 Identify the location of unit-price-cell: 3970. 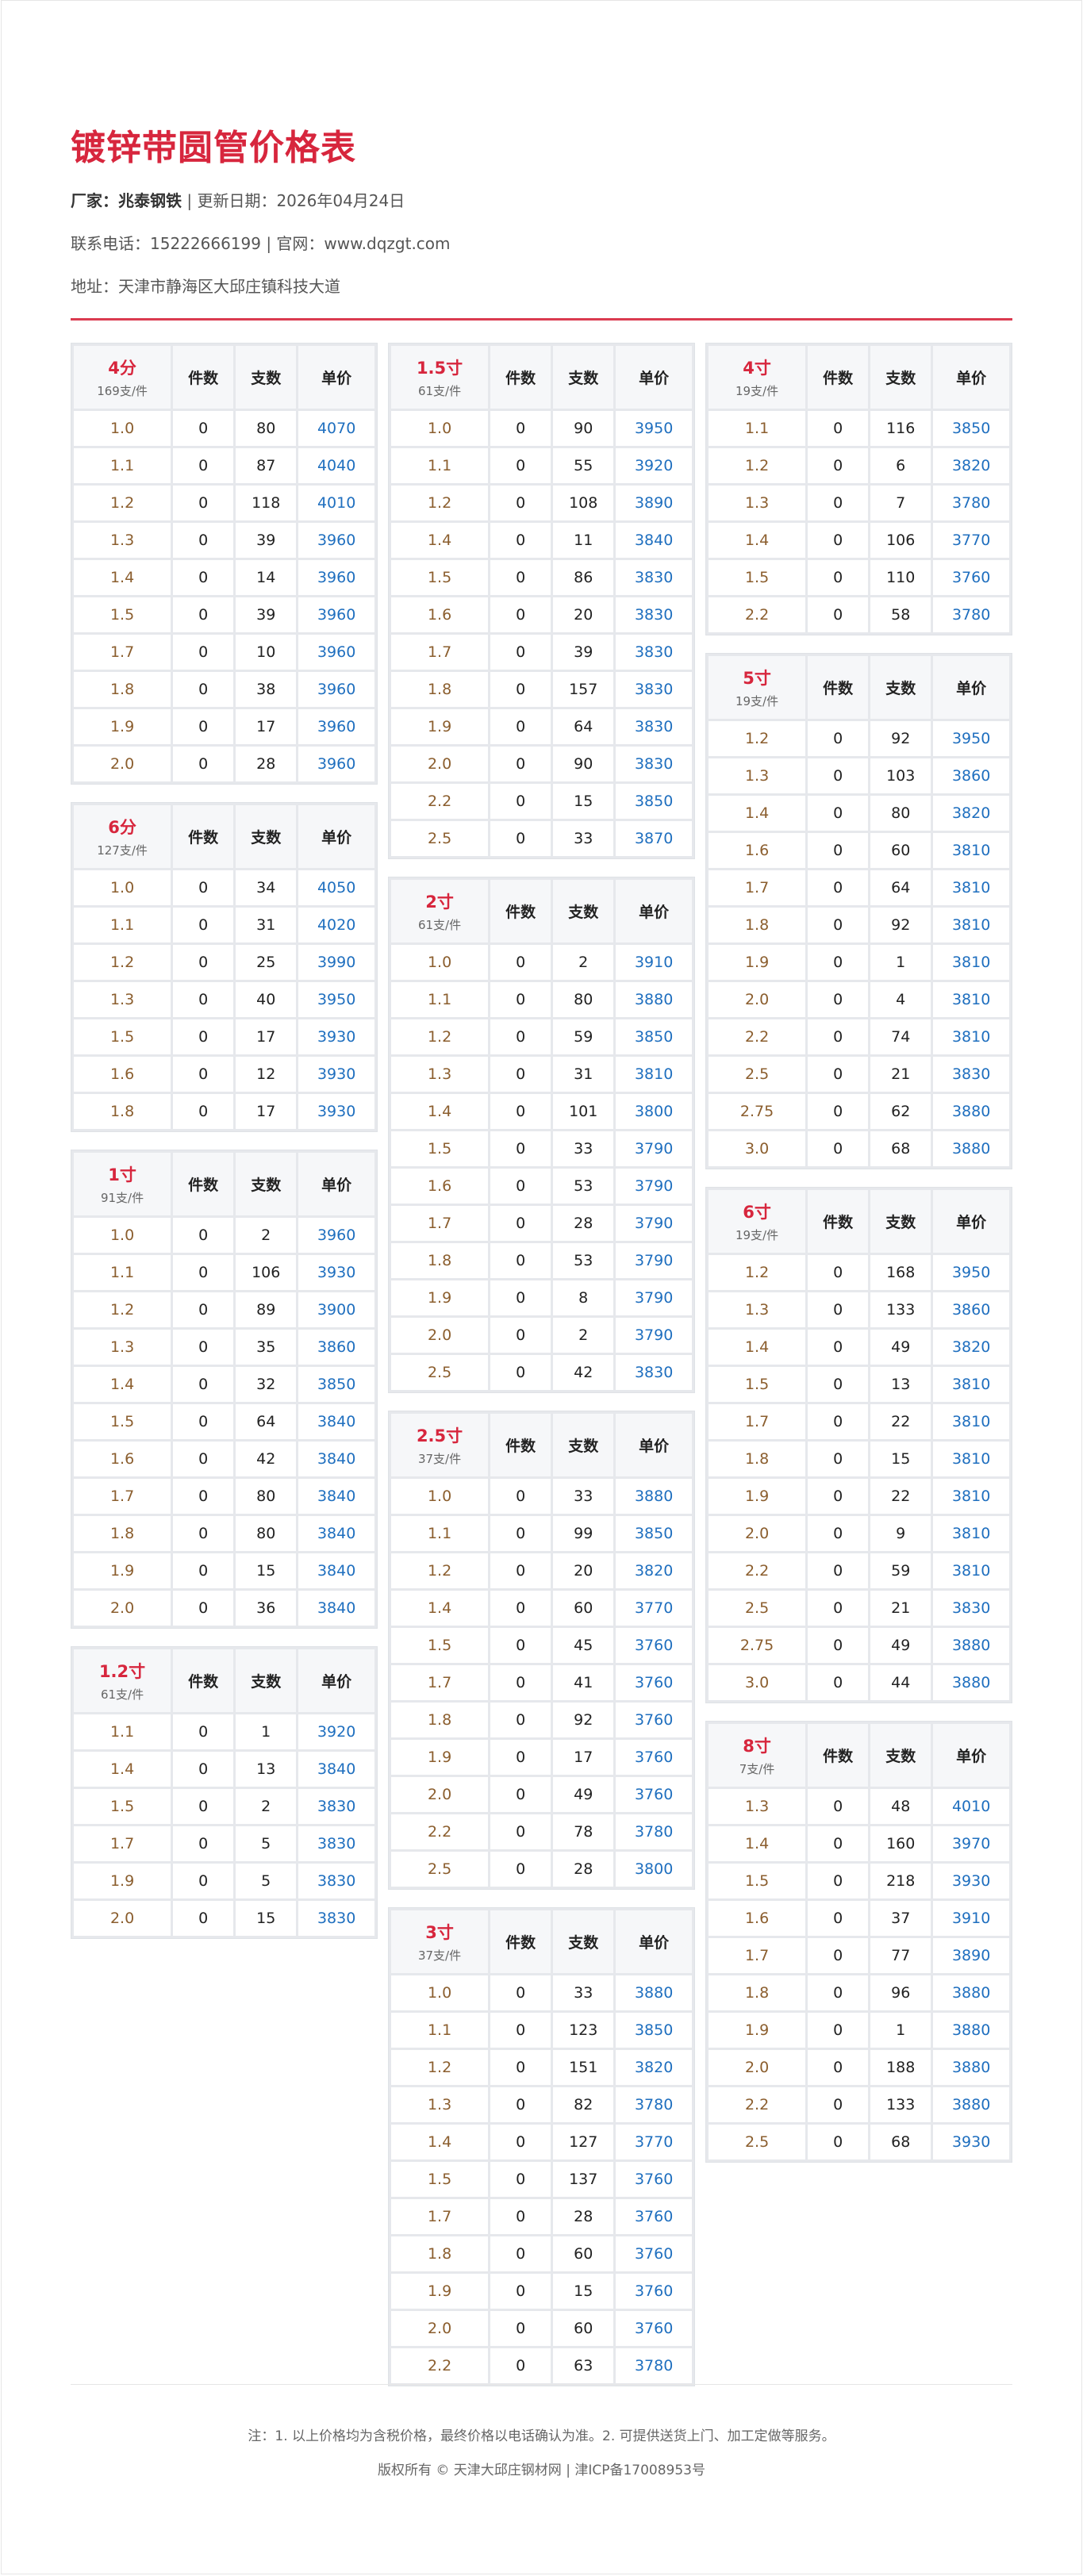
(971, 1843).